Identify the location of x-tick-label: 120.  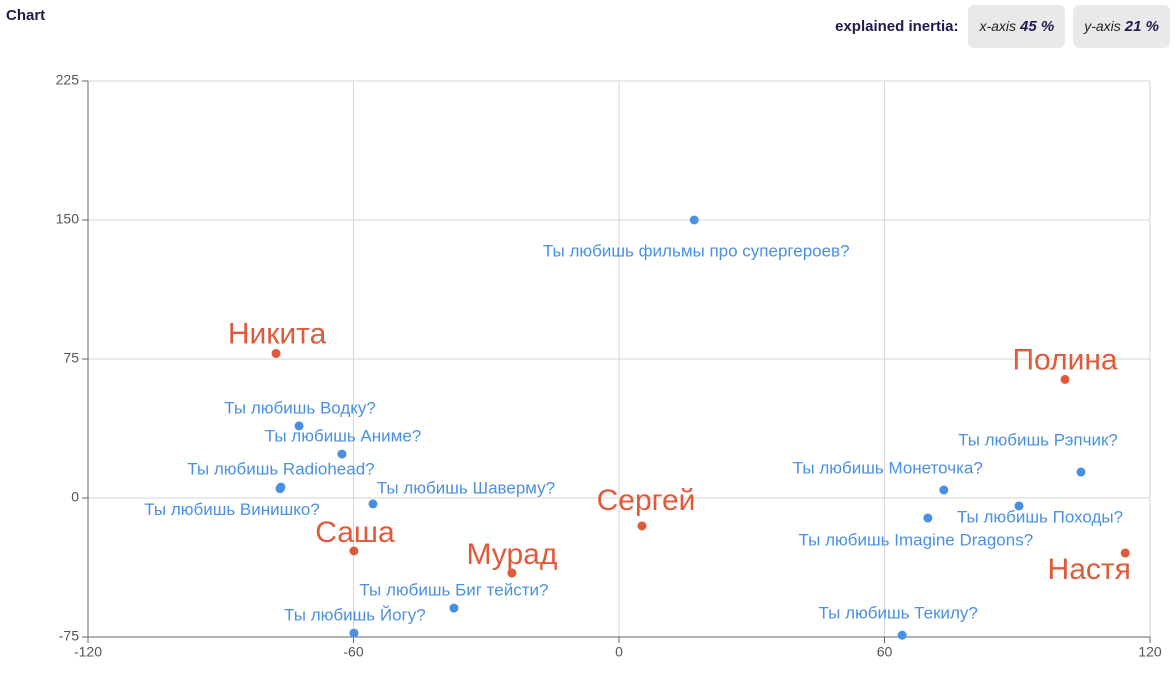
(1150, 652).